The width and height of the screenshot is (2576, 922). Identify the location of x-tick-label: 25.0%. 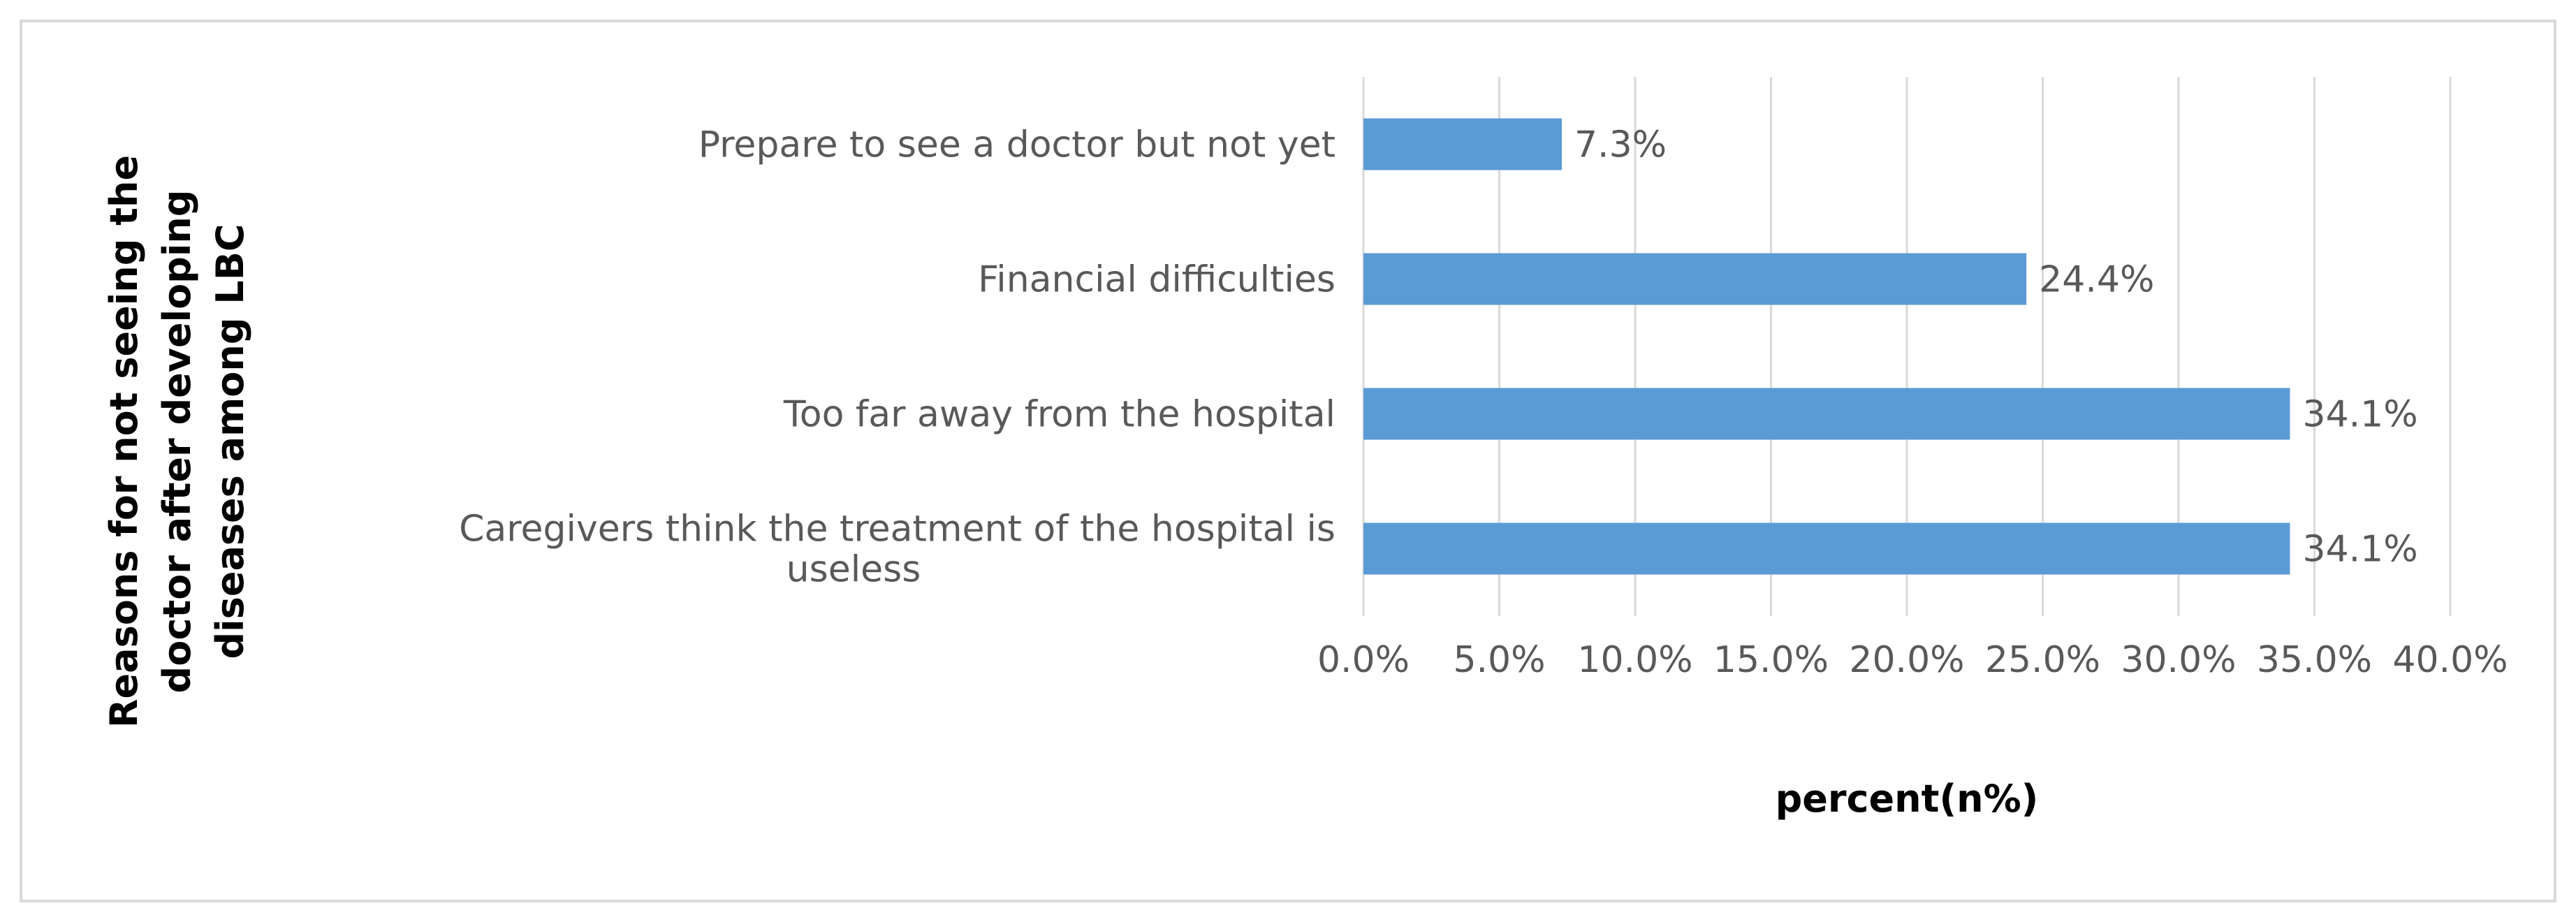
(2042, 660).